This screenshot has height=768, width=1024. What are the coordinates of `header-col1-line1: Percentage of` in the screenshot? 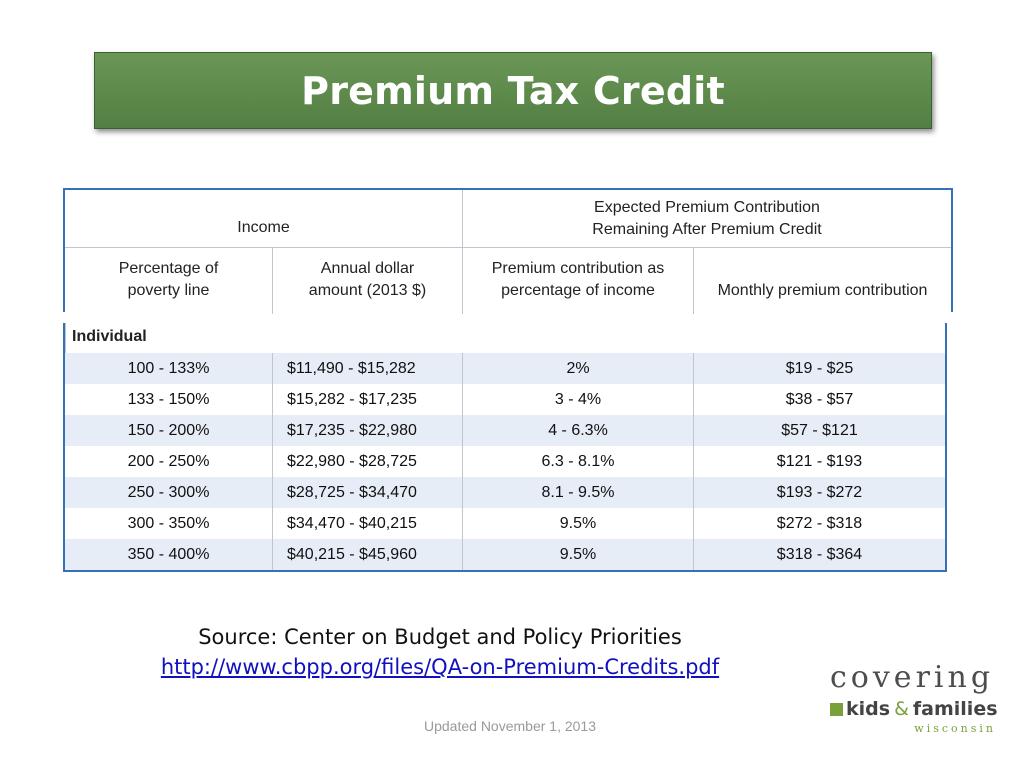 It's located at (168, 268).